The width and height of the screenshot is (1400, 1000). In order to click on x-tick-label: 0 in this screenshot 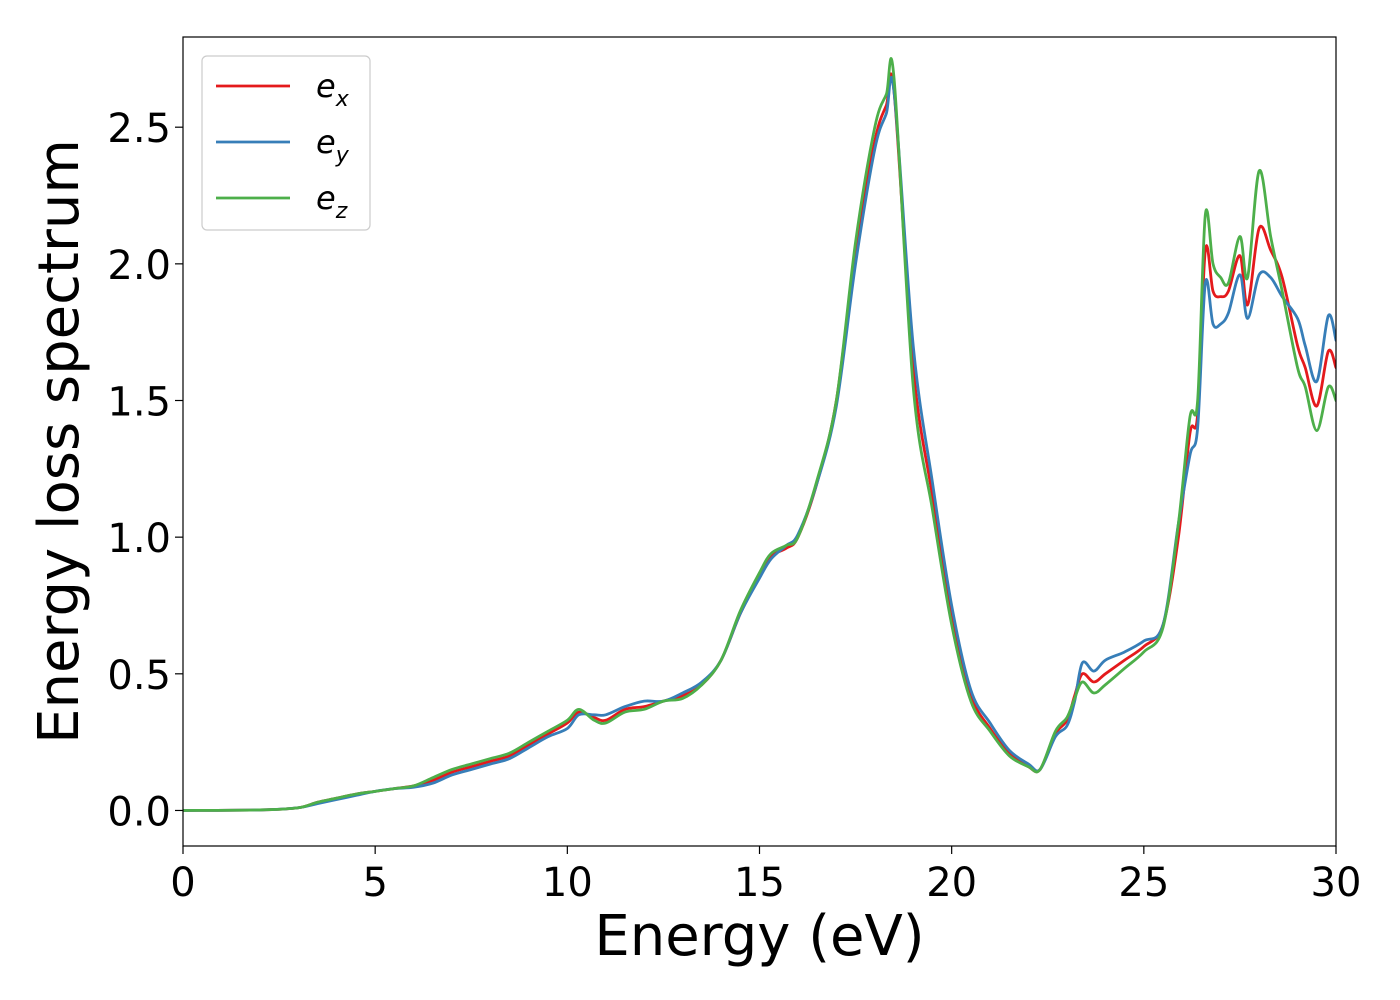, I will do `click(182, 883)`.